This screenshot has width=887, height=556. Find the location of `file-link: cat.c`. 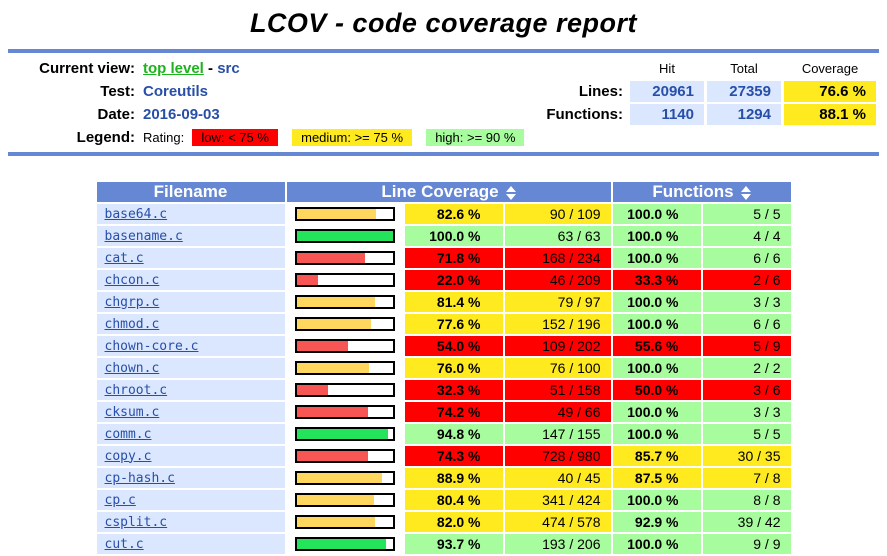

file-link: cat.c is located at coordinates (124, 258).